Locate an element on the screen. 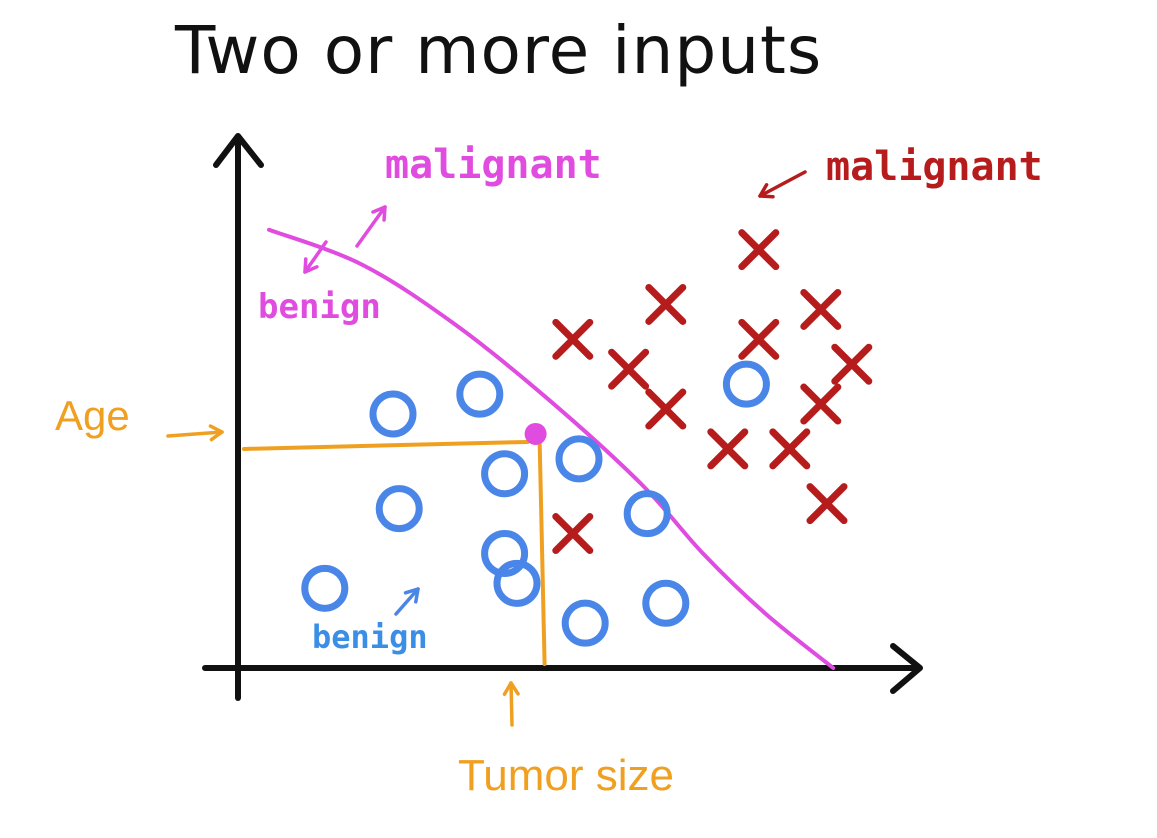  arrow-to-tumor-size-axis is located at coordinates (511, 704).